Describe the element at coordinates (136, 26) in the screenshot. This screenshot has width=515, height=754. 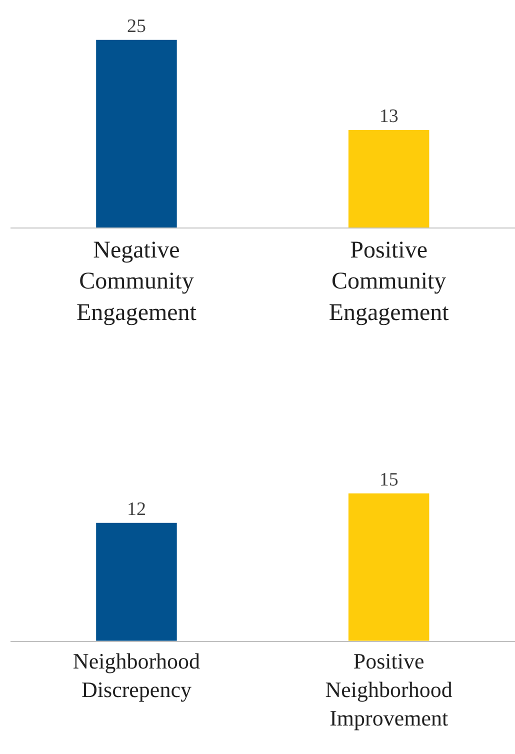
I see `data-label: 25` at that location.